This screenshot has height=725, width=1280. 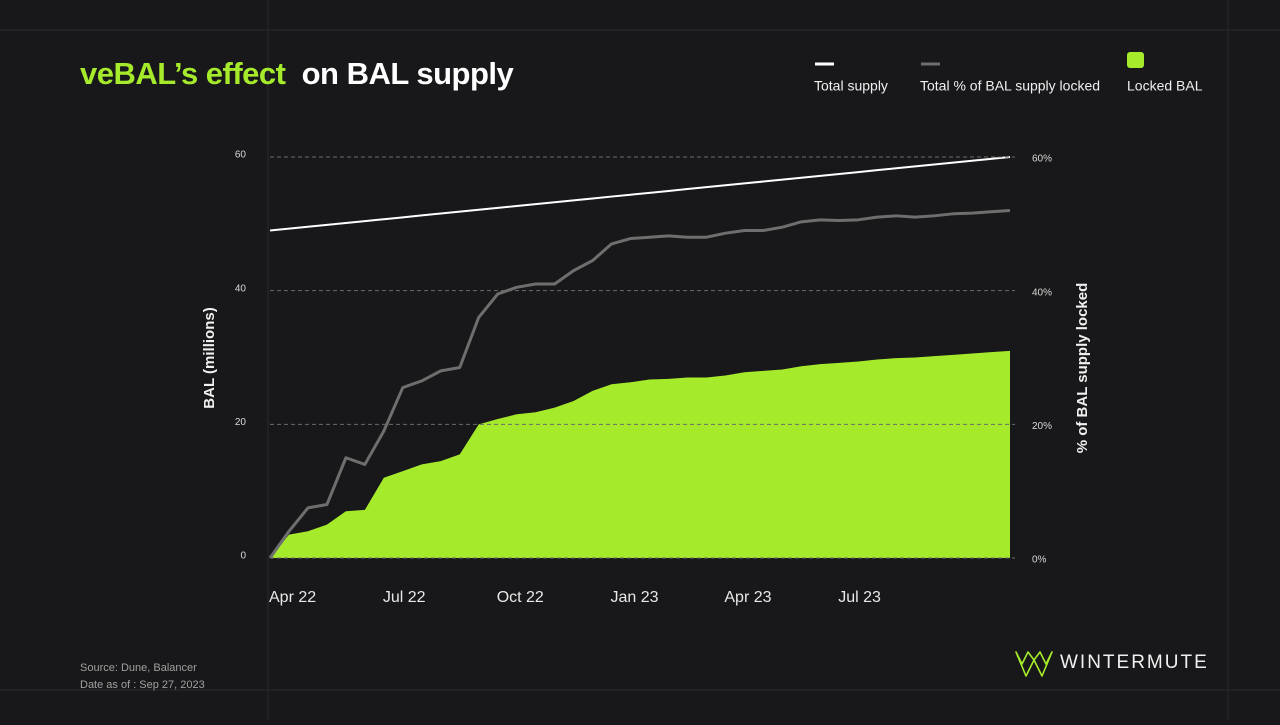 I want to click on title-highlight: veBAL’s effect, so click(x=183, y=73).